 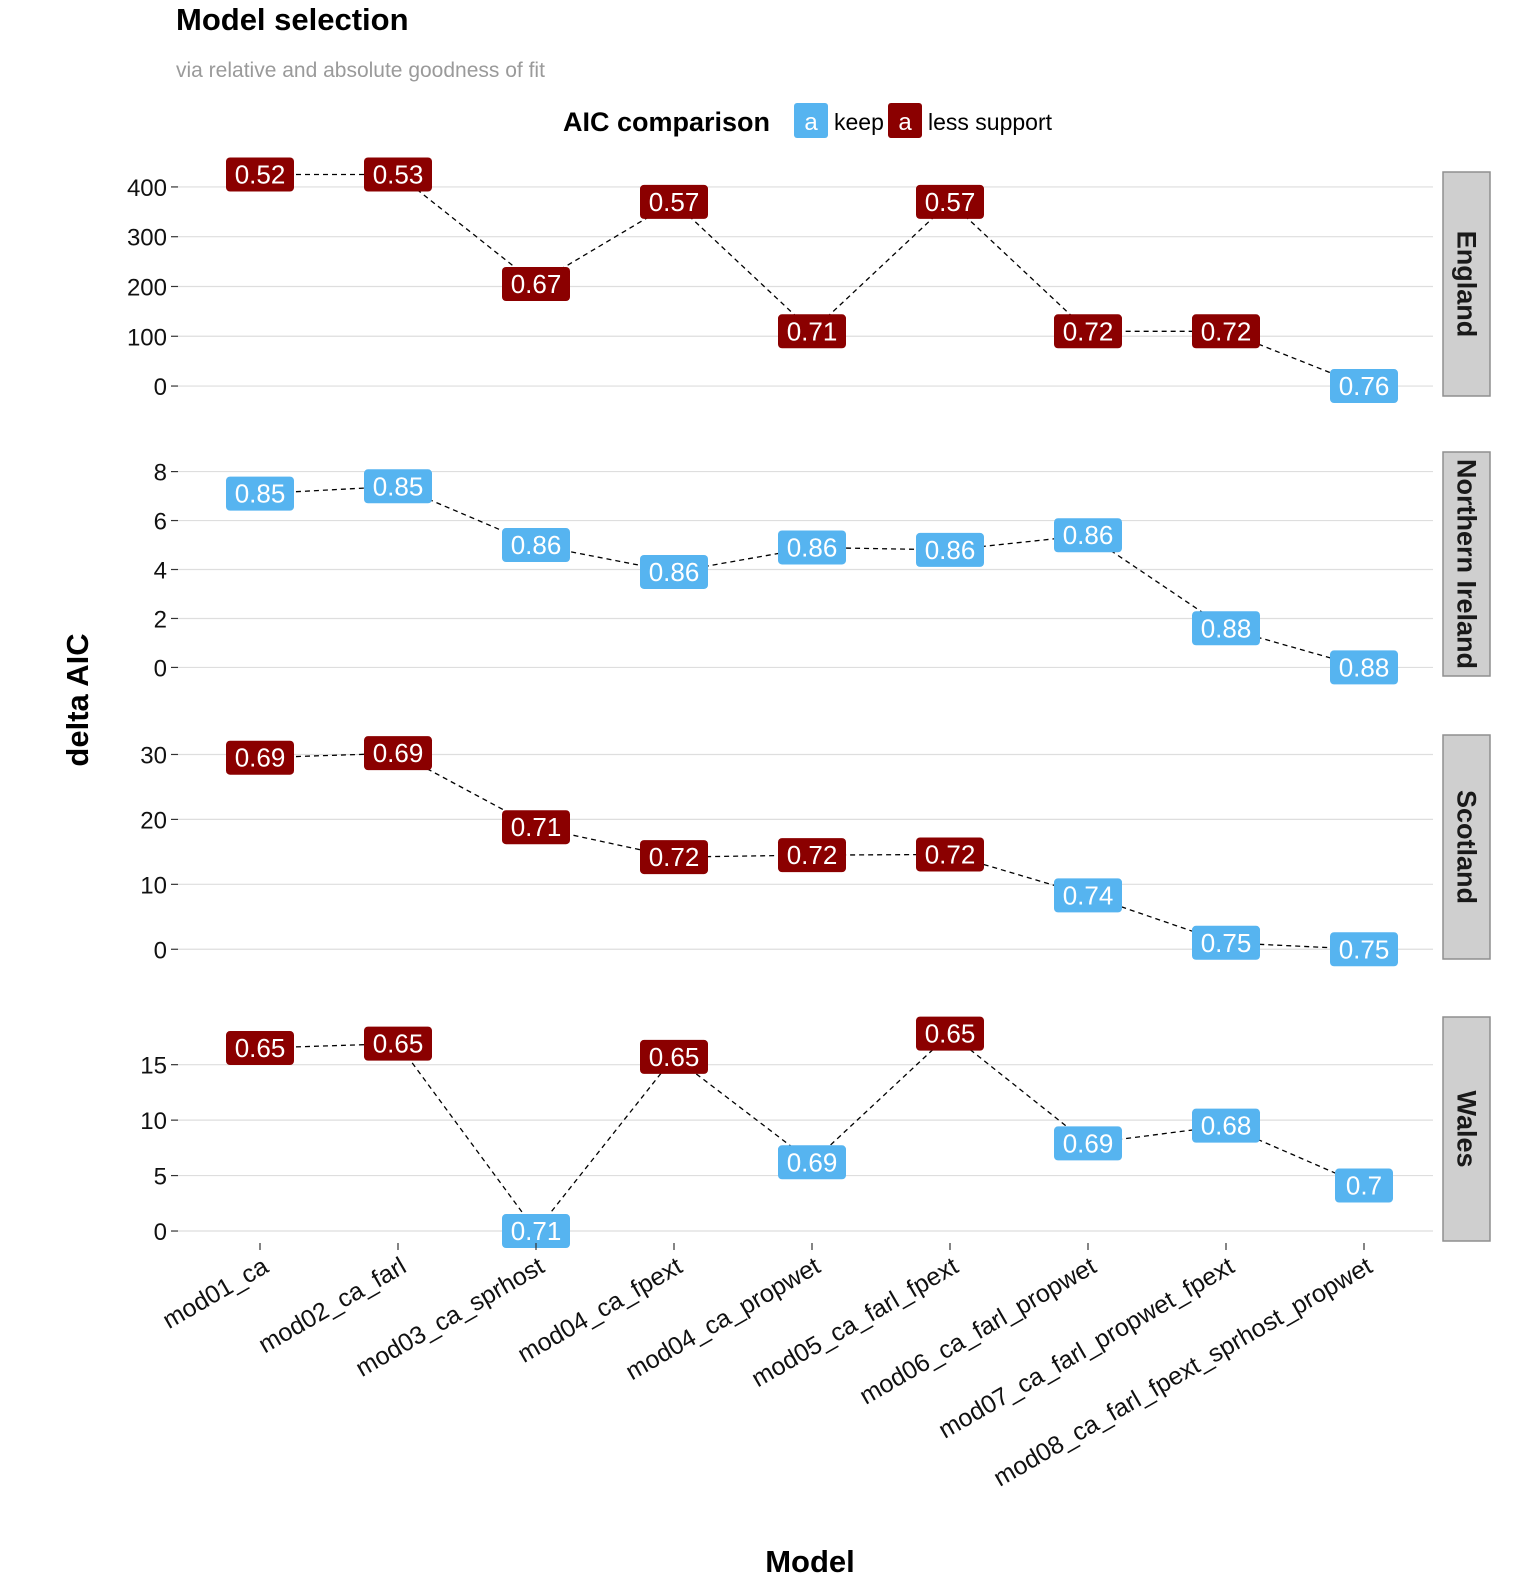 What do you see at coordinates (153, 1066) in the screenshot?
I see `y-tick-label: 15` at bounding box center [153, 1066].